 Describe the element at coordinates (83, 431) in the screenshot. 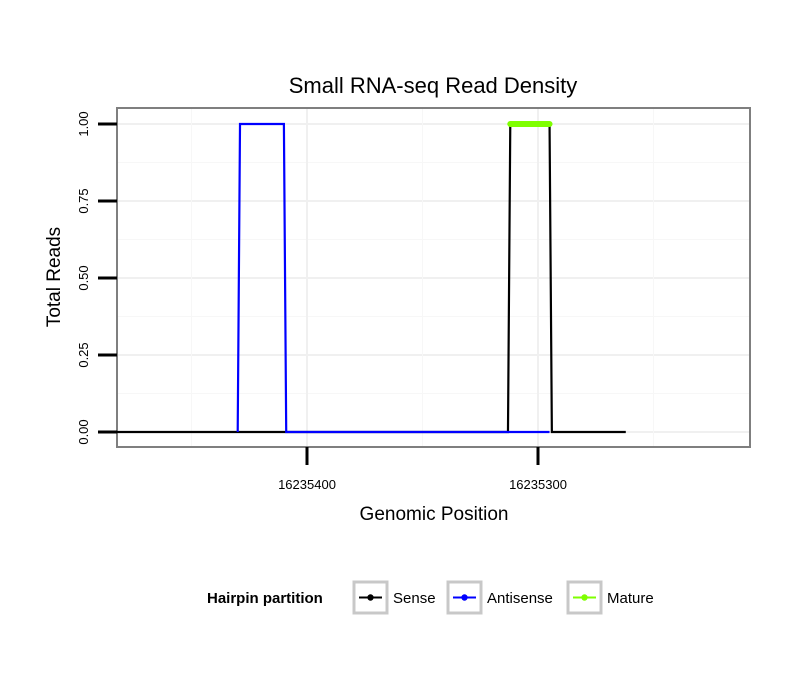

I see `y-tick-label: 0.00` at that location.